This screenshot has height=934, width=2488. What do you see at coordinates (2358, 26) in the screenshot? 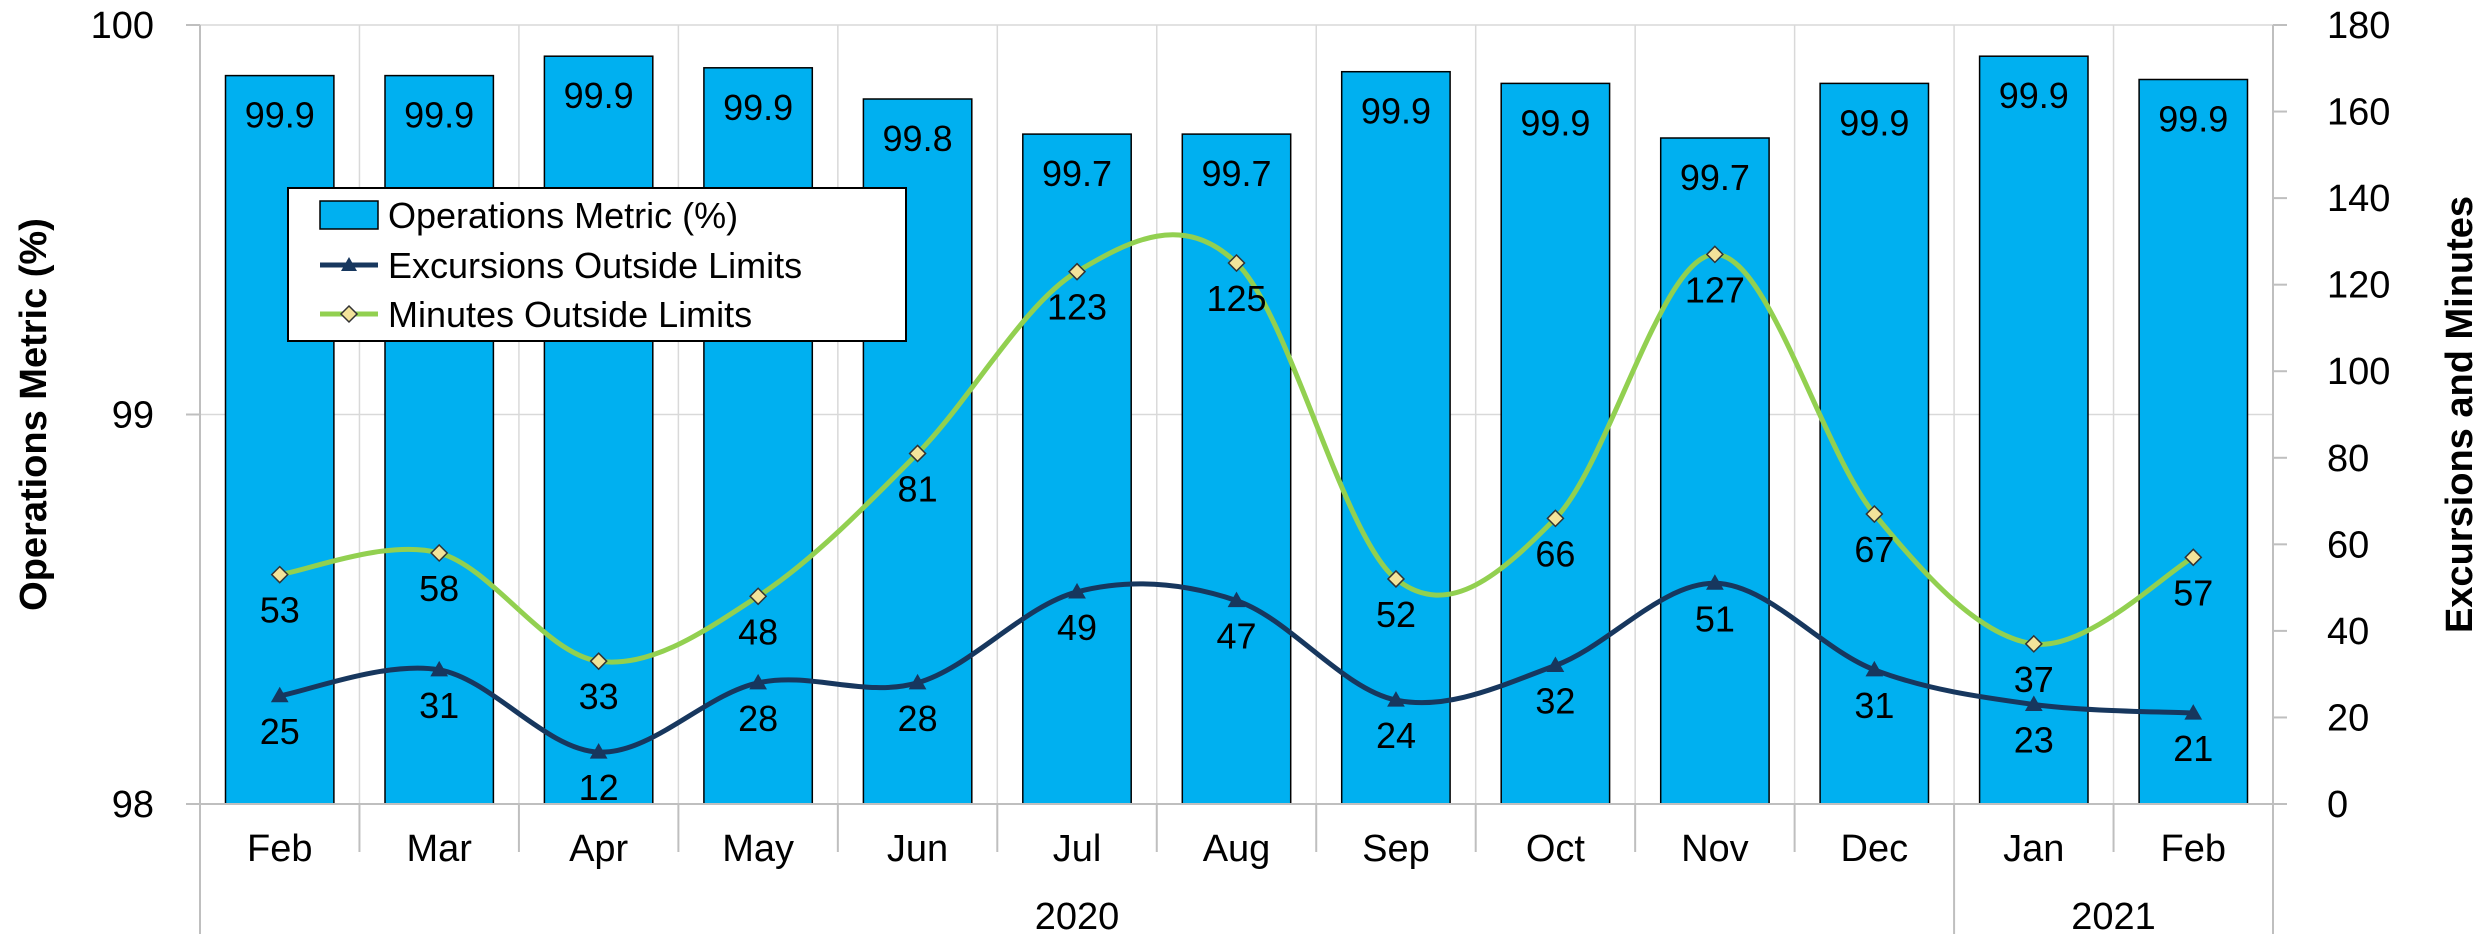
I see `right-tick-label: 180` at bounding box center [2358, 26].